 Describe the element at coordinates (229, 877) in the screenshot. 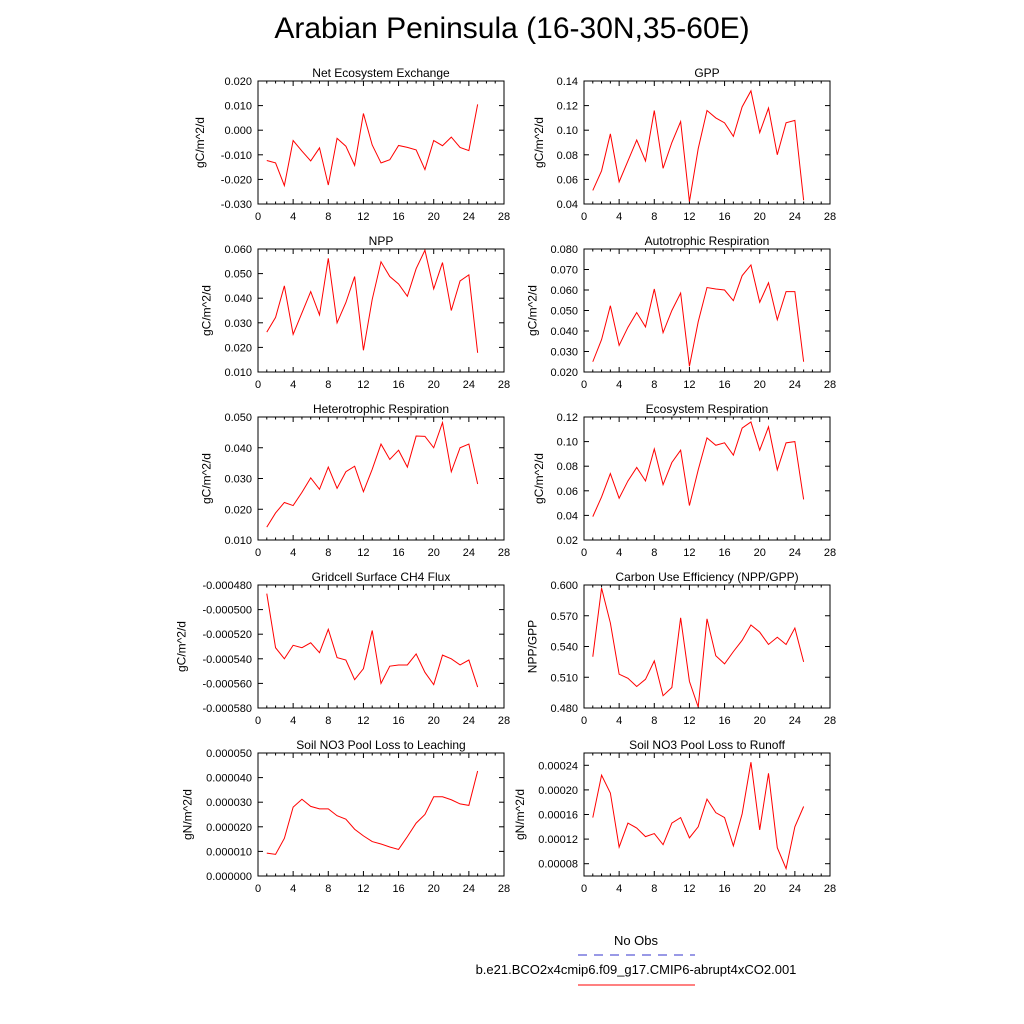

I see `y-tick-label: 0.000000` at that location.